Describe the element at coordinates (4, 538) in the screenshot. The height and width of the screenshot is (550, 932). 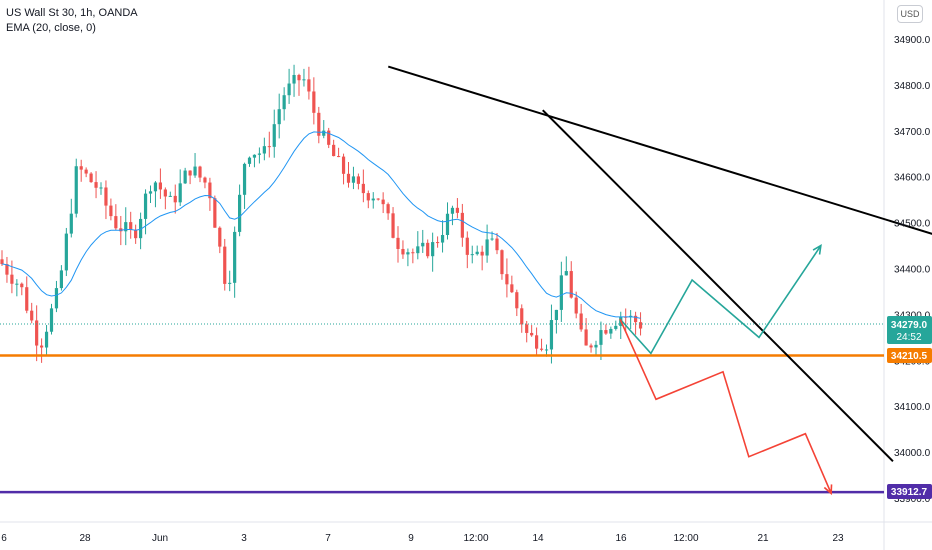
I see `time-tick-label: 6` at that location.